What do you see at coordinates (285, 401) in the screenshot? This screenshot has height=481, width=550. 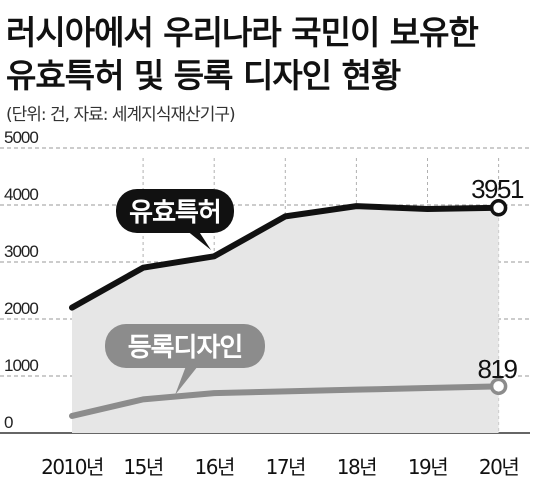 I see `series-2-line` at bounding box center [285, 401].